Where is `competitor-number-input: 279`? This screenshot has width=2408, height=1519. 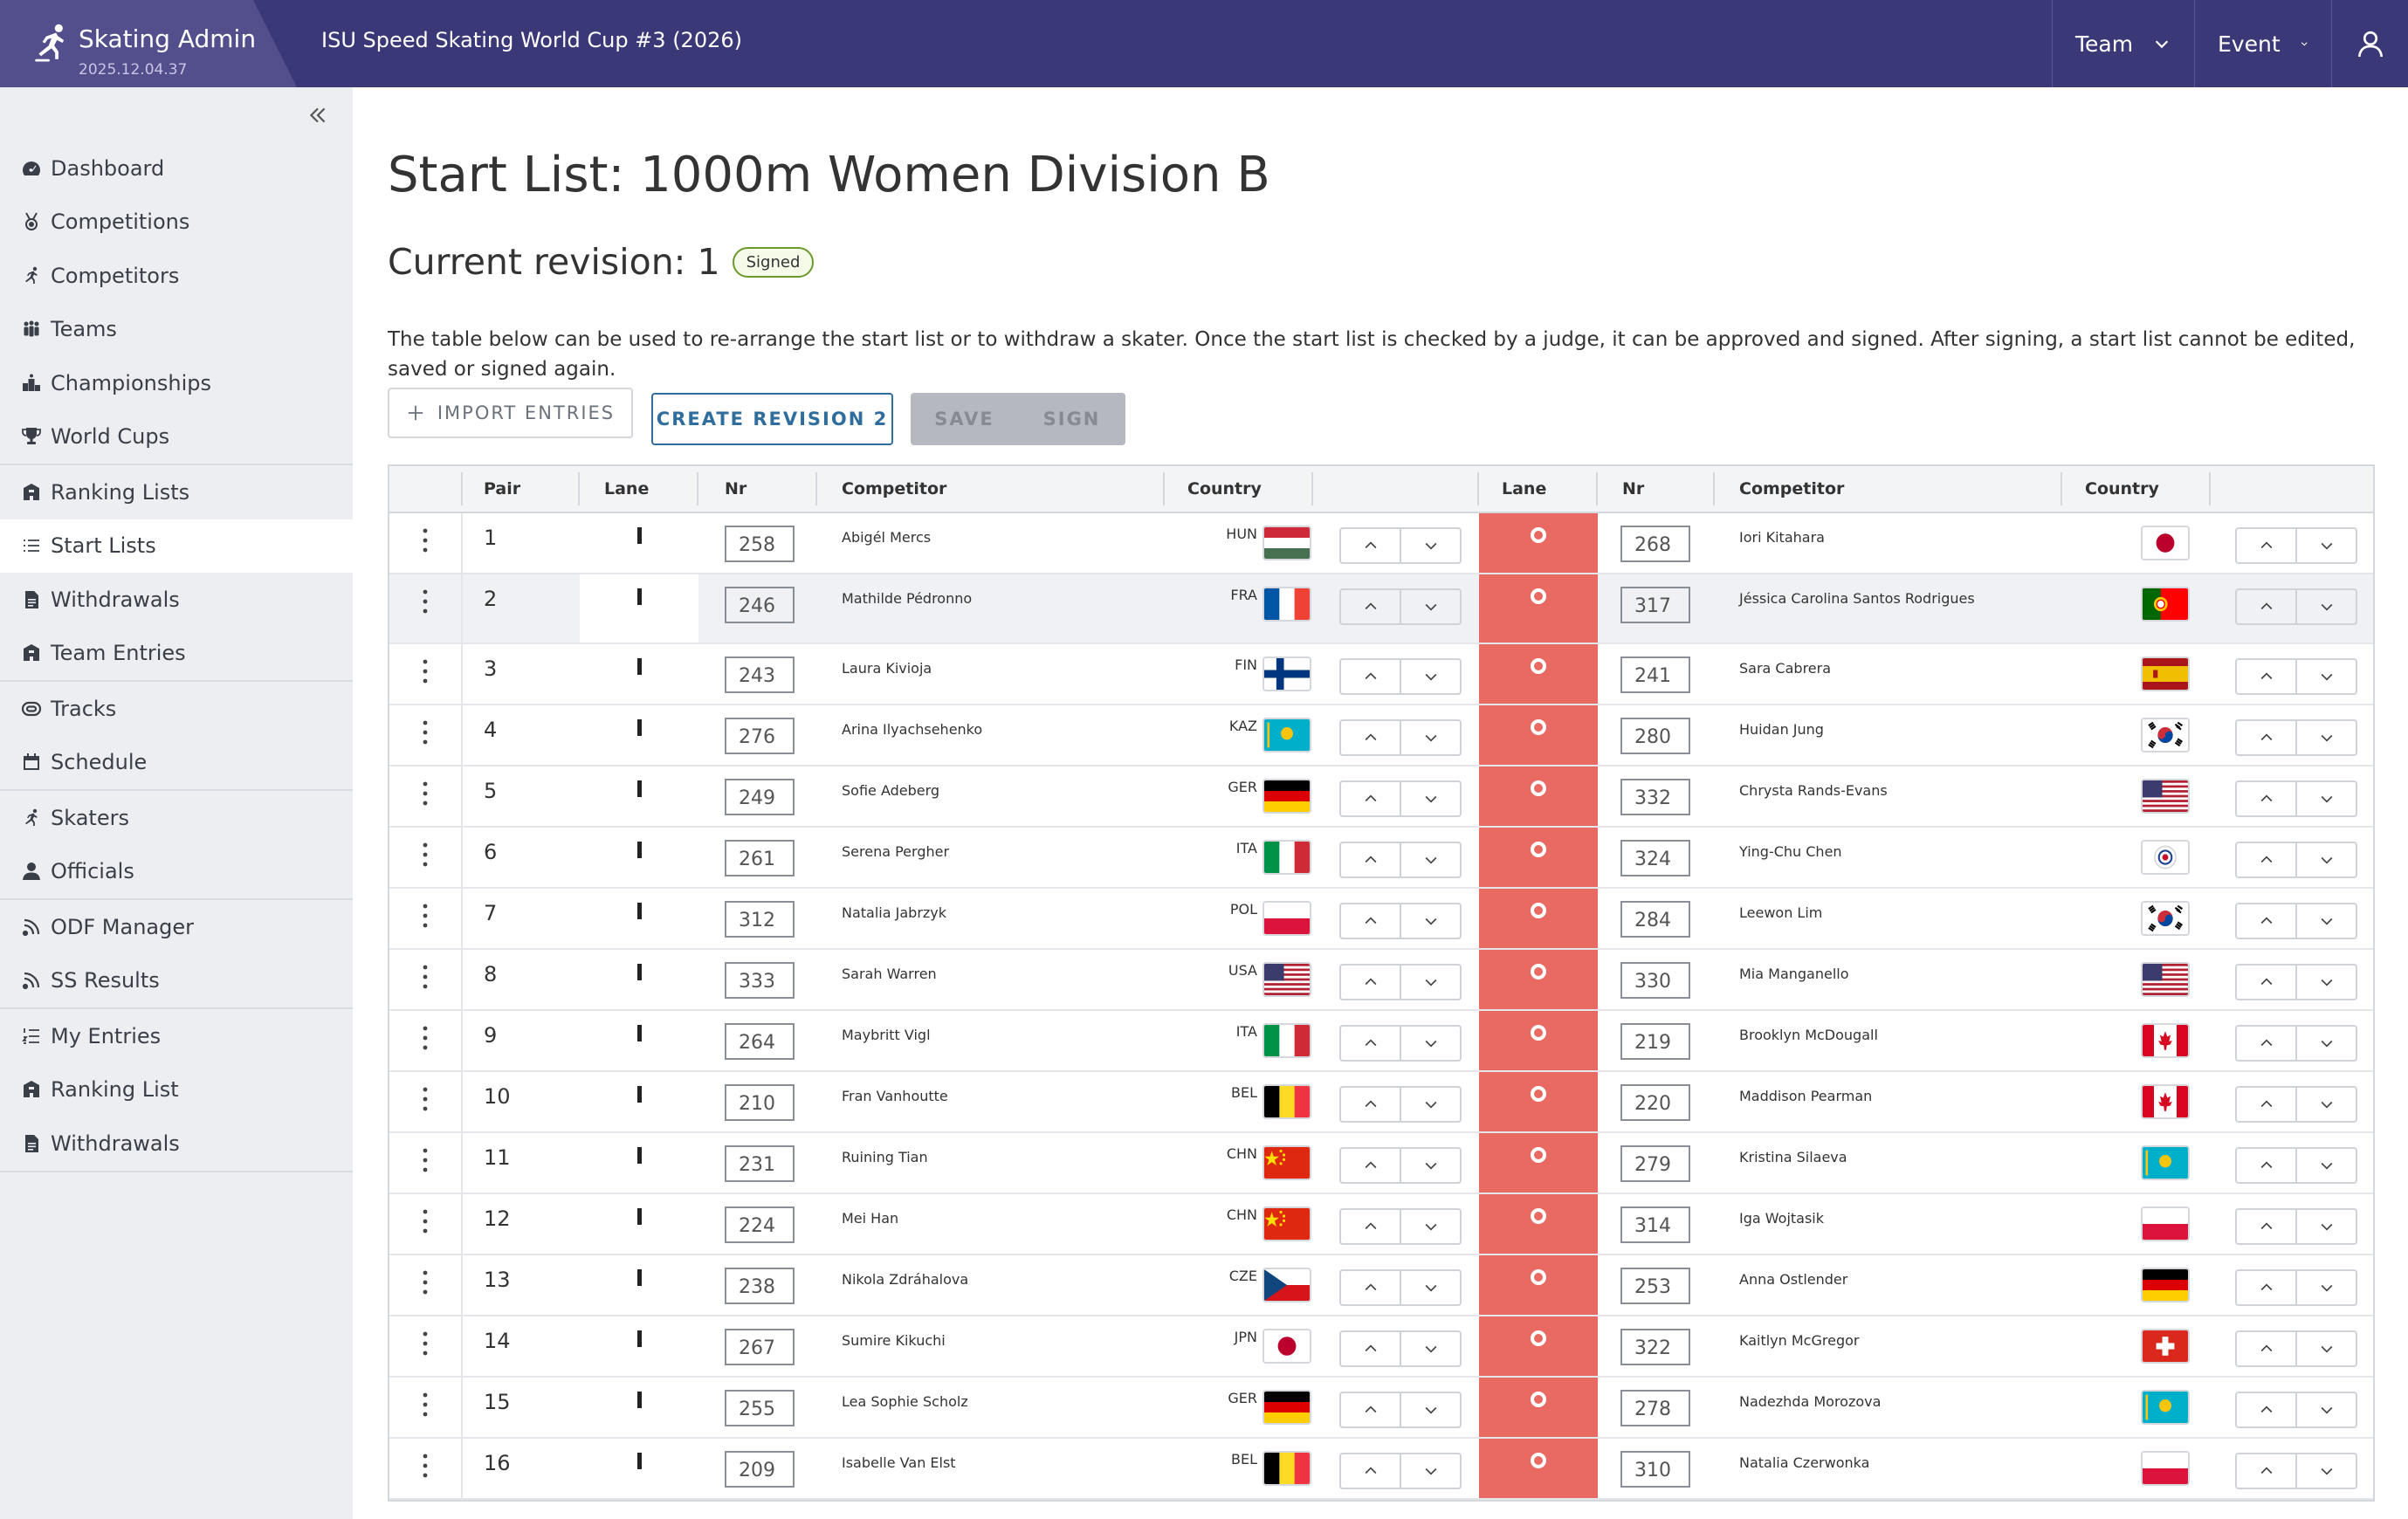
competitor-number-input: 279 is located at coordinates (1655, 1163).